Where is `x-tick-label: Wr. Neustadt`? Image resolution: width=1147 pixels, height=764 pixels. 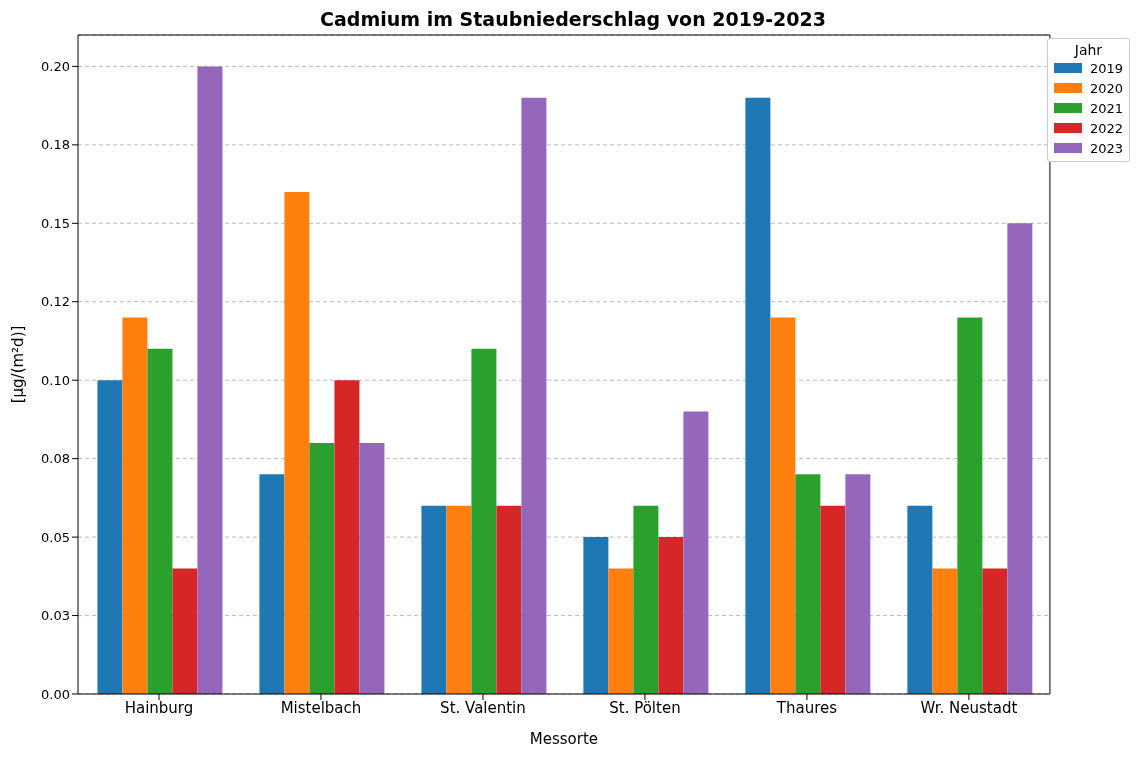
x-tick-label: Wr. Neustadt is located at coordinates (969, 707).